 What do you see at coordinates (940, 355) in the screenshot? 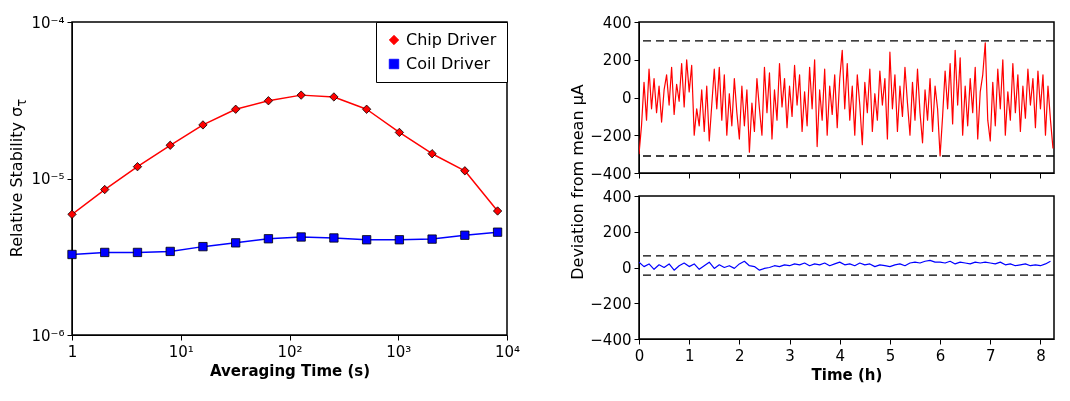
I see `x-tick-label: 6` at bounding box center [940, 355].